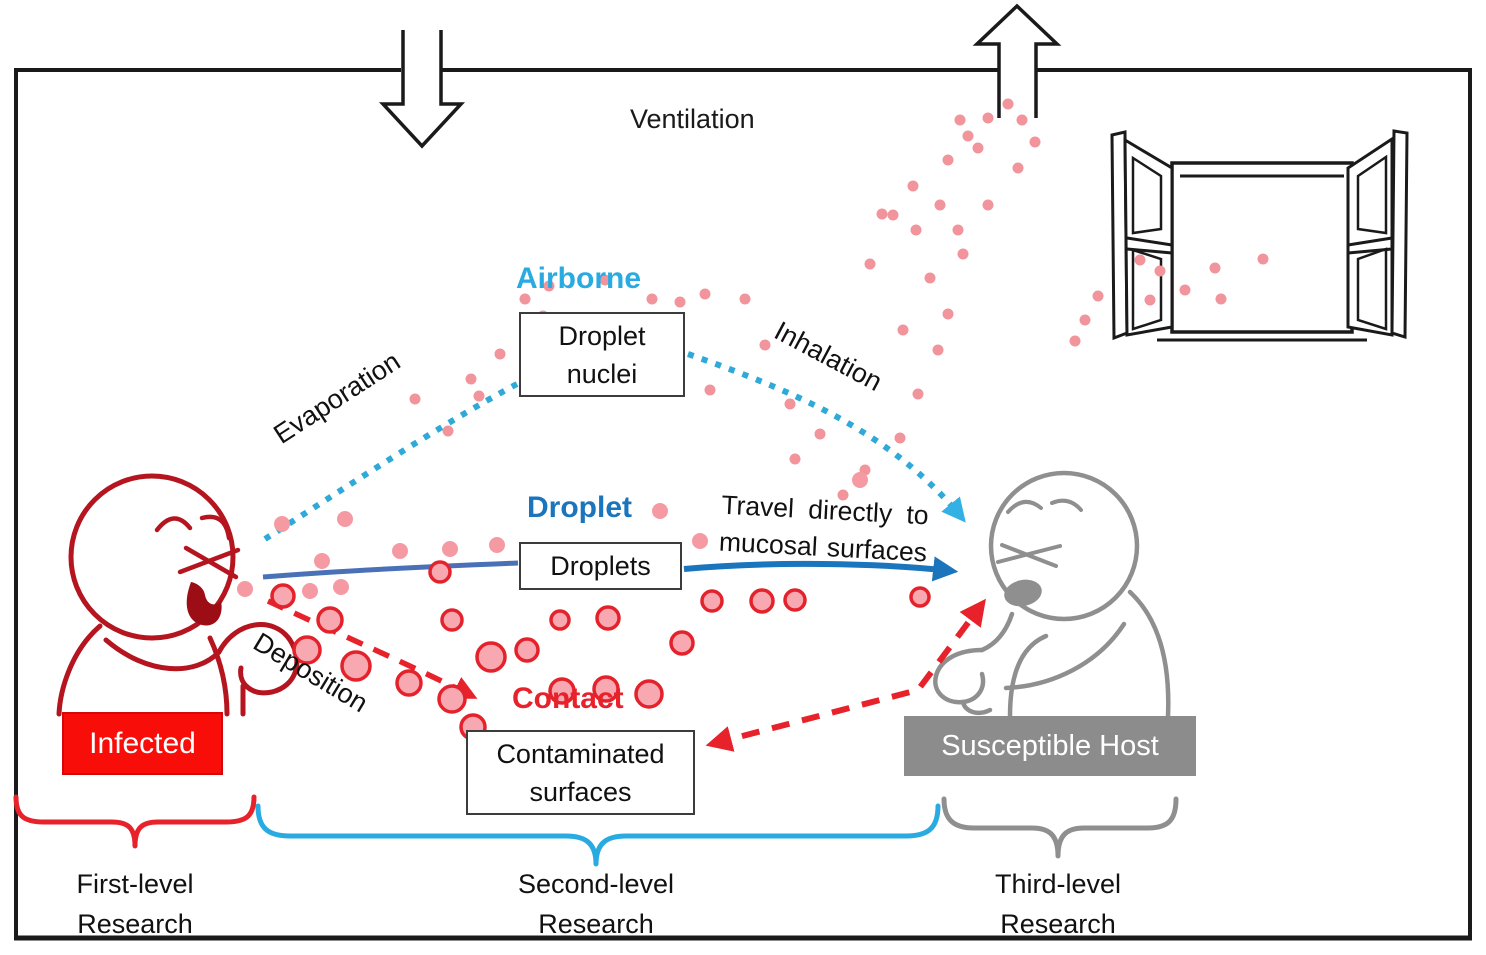 The height and width of the screenshot is (955, 1486). Describe the element at coordinates (1017, 60) in the screenshot. I see `ventilation-outflow-arrow` at that location.